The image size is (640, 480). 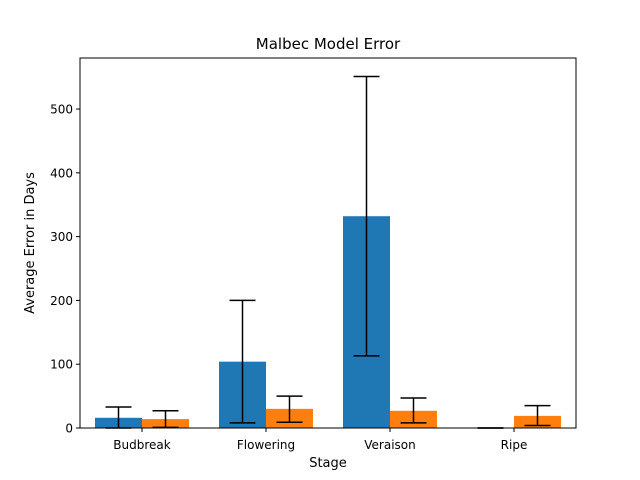 I want to click on y-tick-label-200: 200, so click(x=61, y=301).